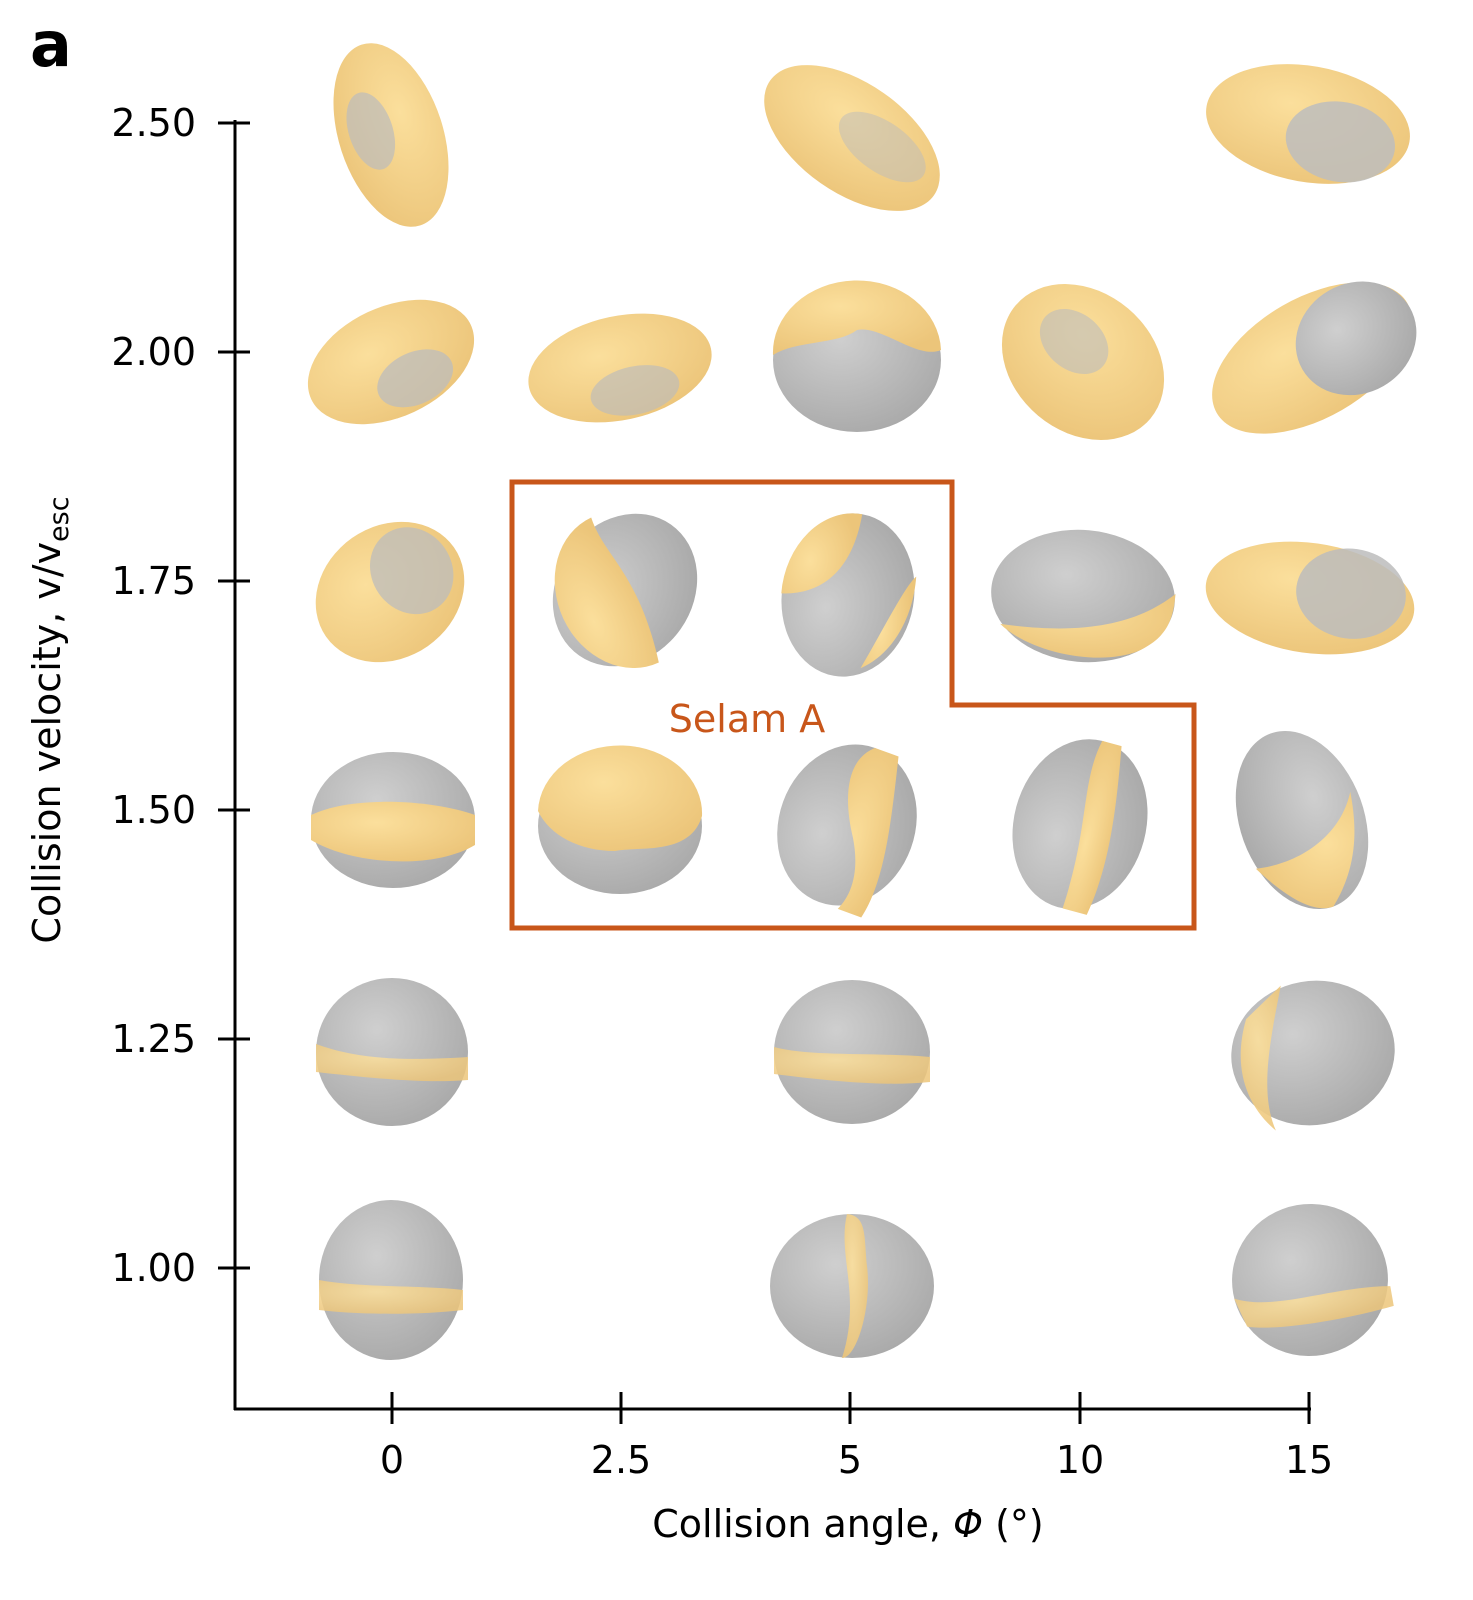  Describe the element at coordinates (847, 1524) in the screenshot. I see `x-axis-label: Collision angle, Φ (°)` at that location.